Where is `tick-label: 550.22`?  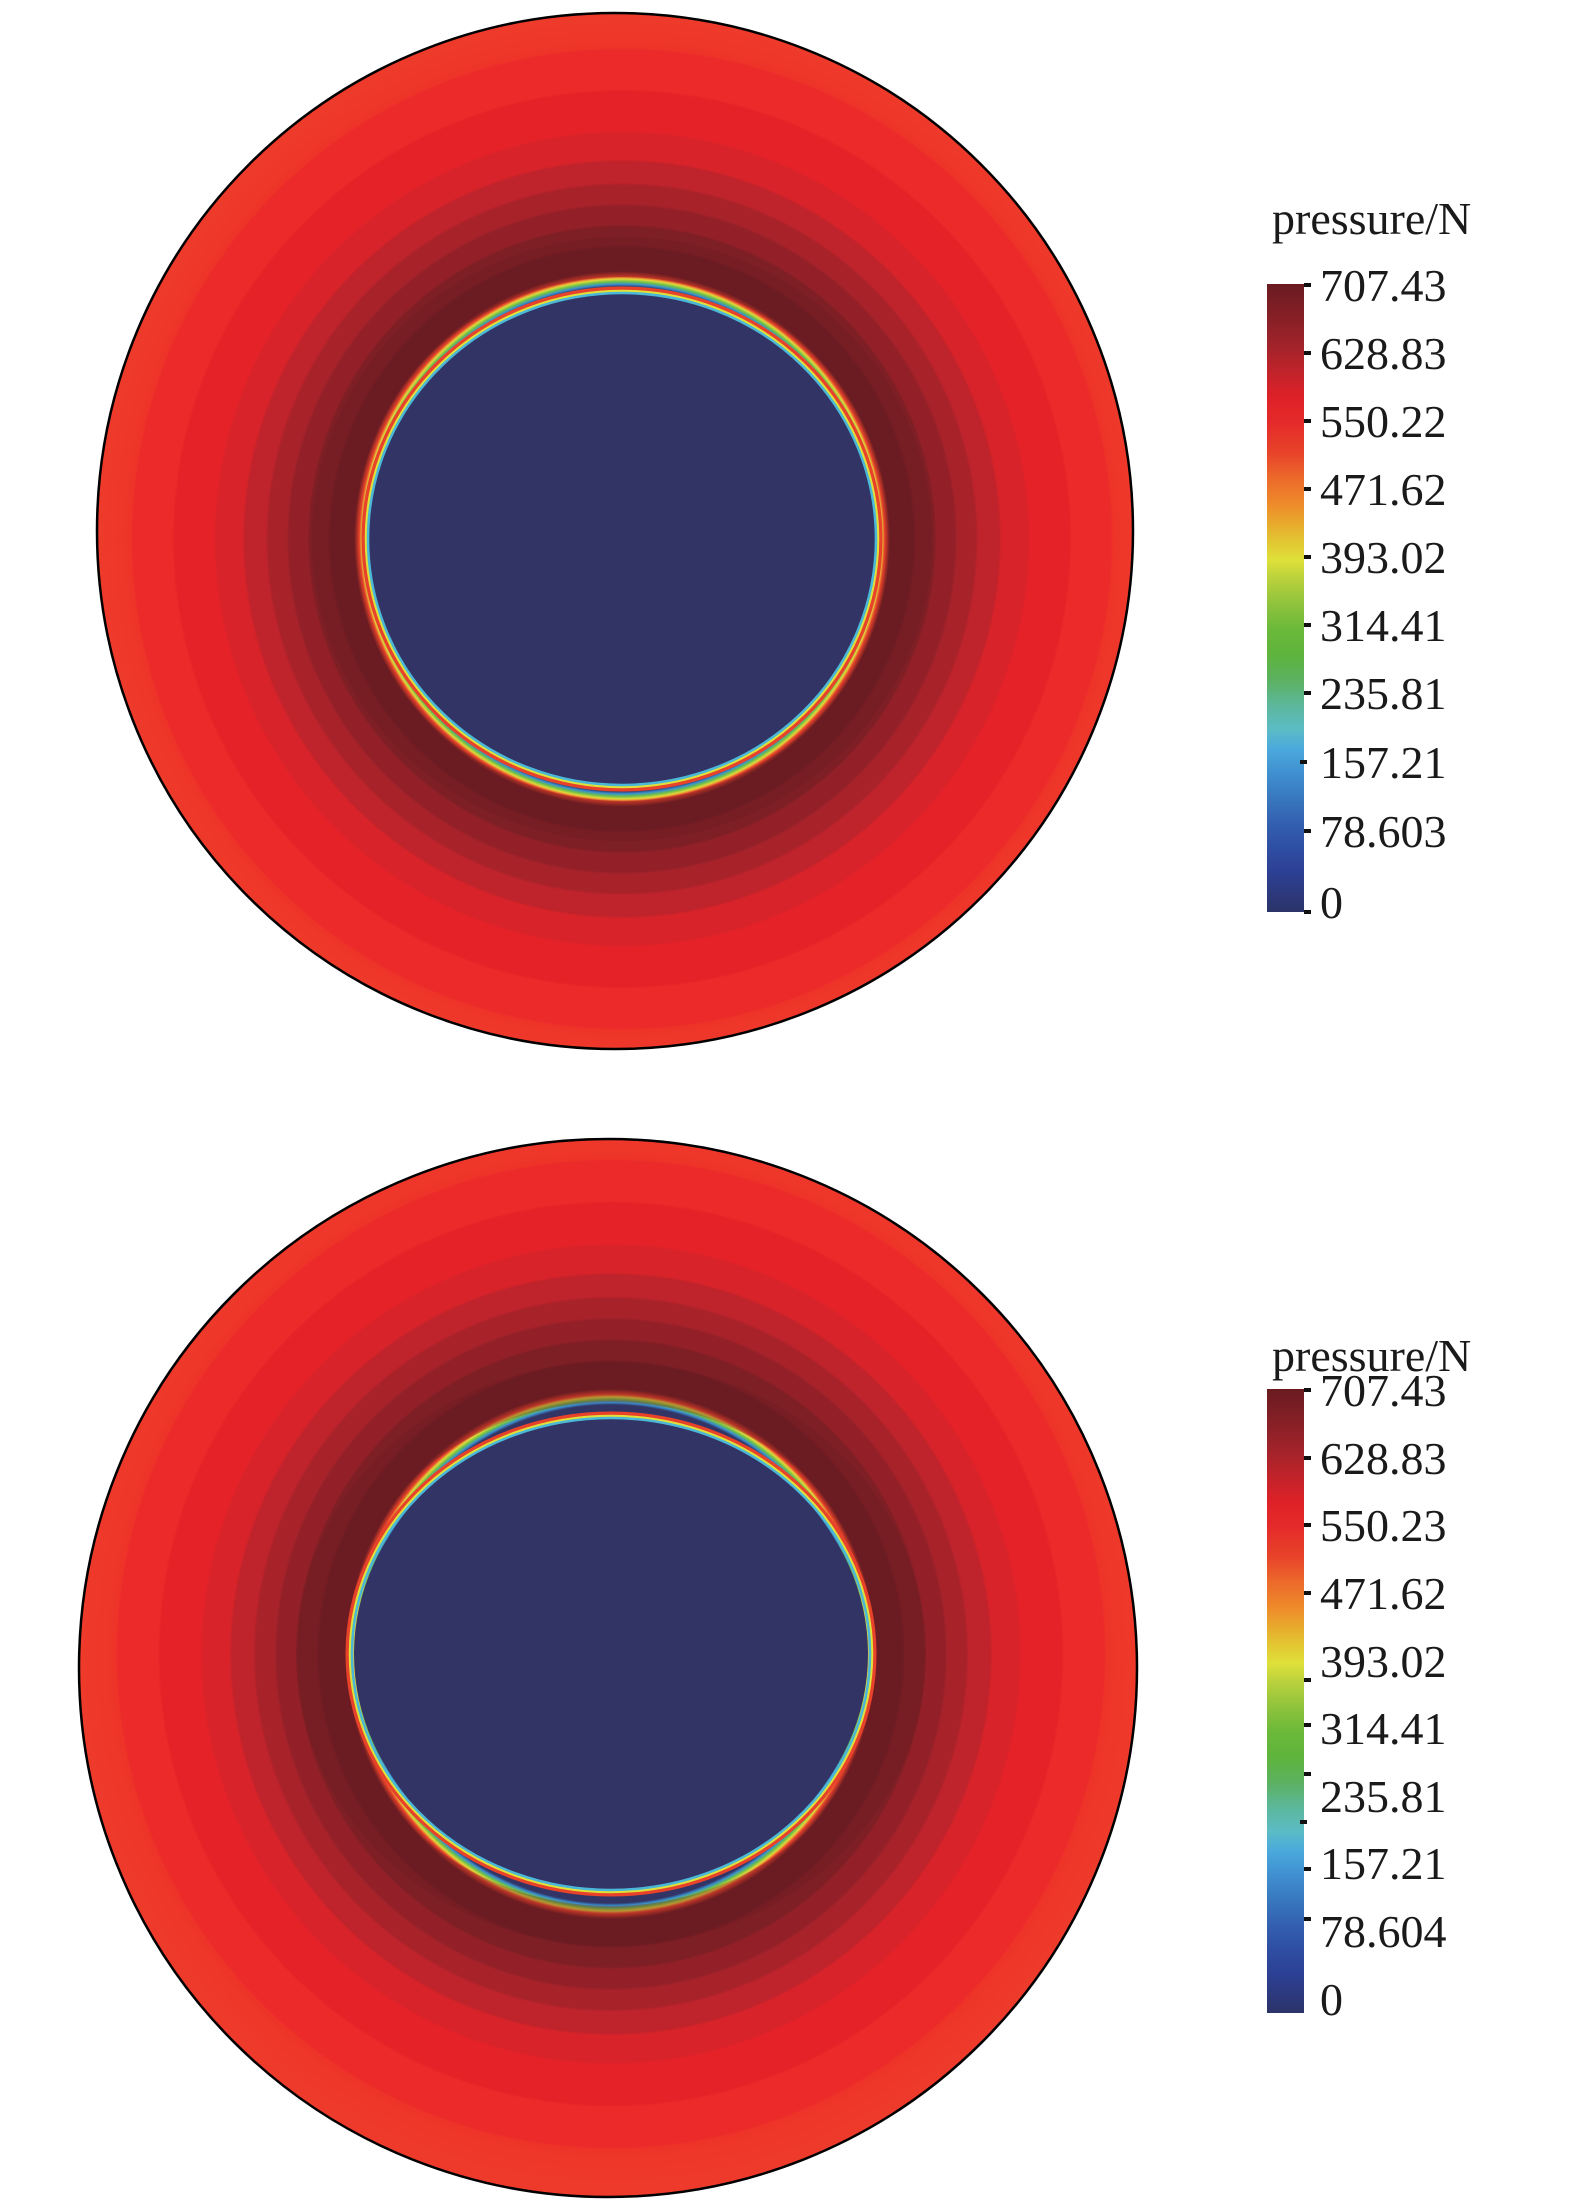 tick-label: 550.22 is located at coordinates (1383, 421).